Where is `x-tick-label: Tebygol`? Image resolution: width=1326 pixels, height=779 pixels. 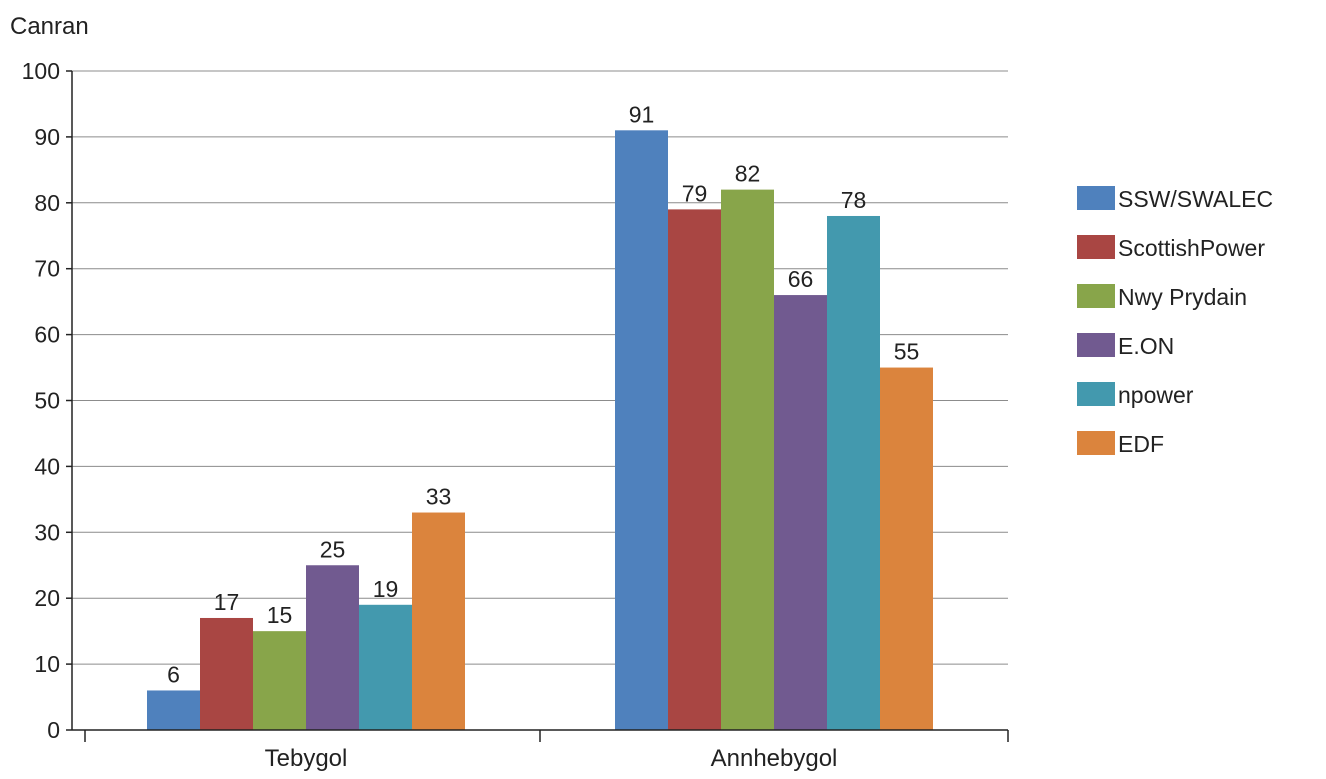 x-tick-label: Tebygol is located at coordinates (306, 758).